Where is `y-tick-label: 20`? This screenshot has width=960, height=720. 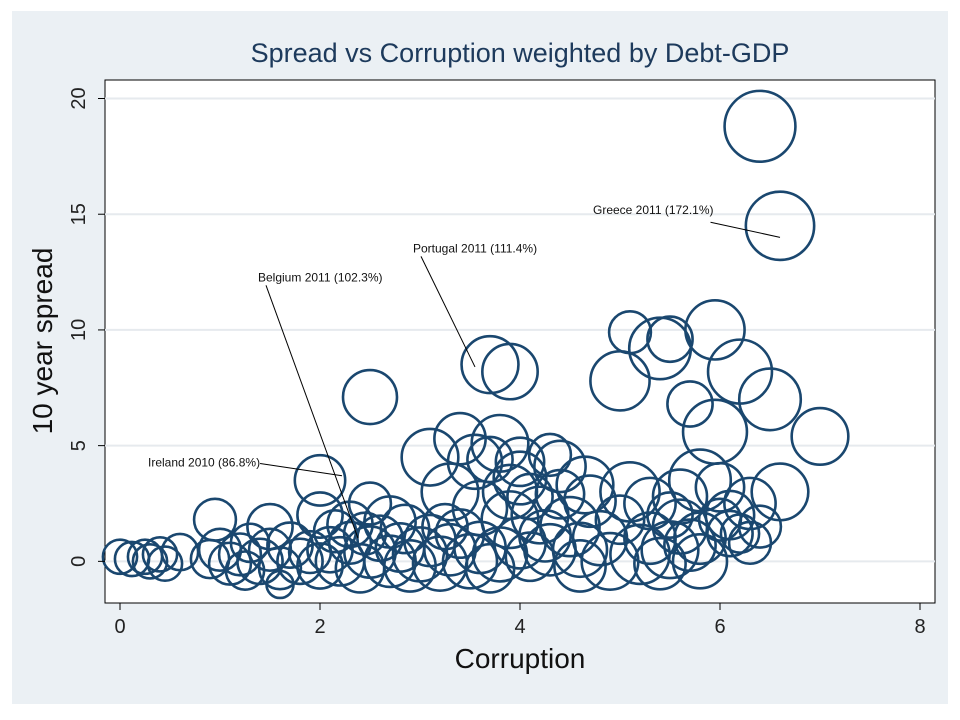 y-tick-label: 20 is located at coordinates (79, 98).